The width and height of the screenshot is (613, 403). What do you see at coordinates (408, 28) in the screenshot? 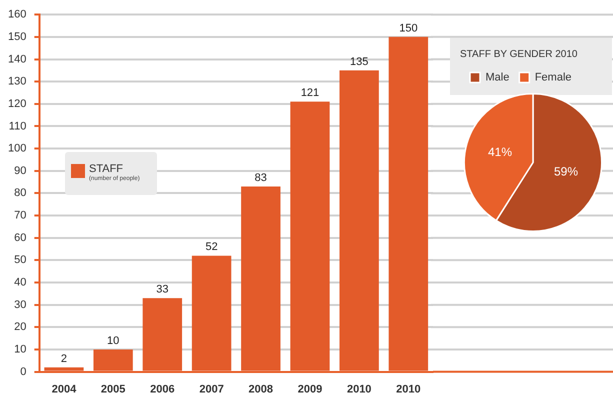
I see `data-label: 150` at bounding box center [408, 28].